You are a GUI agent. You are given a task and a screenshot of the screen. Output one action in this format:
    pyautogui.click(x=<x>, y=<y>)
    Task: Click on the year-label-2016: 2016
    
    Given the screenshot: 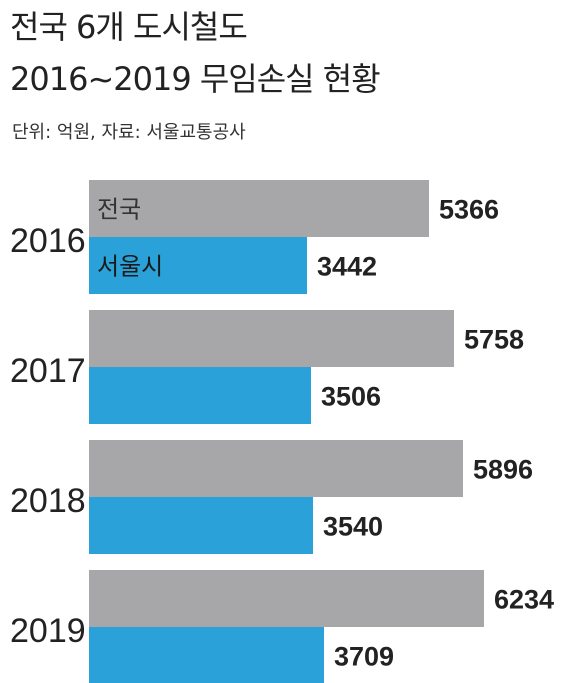 What is the action you would take?
    pyautogui.click(x=48, y=241)
    